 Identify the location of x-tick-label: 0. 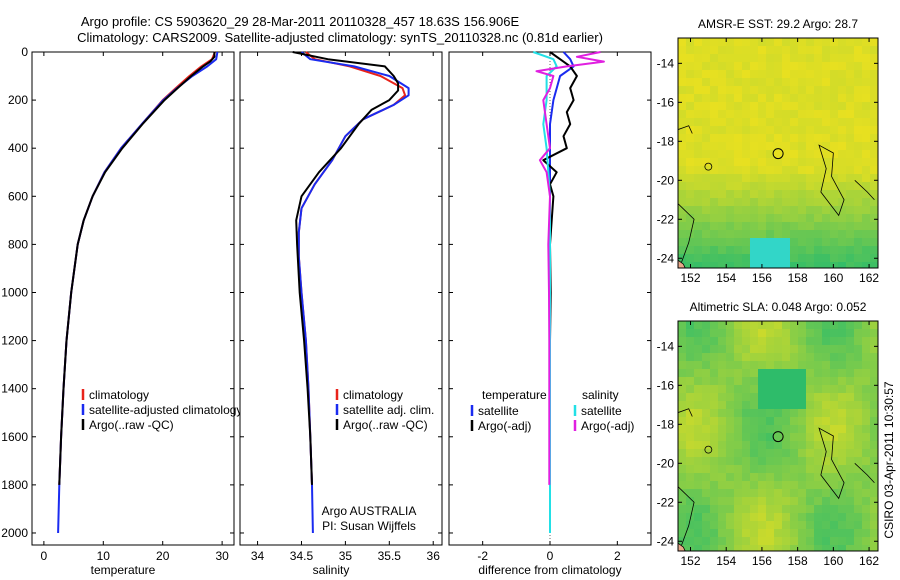
(44, 556).